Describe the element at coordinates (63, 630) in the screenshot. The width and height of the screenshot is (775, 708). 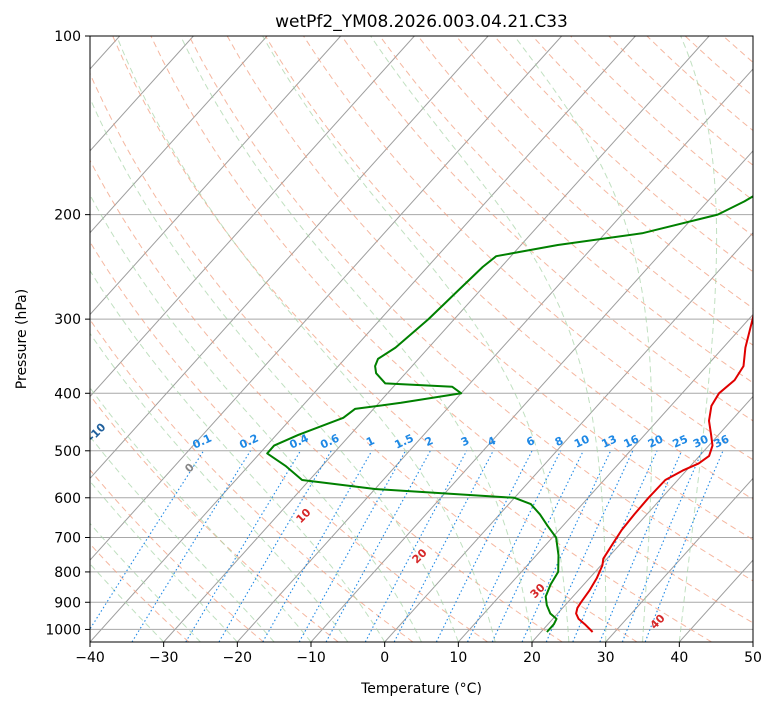
I see `y-tick-label: 1000` at that location.